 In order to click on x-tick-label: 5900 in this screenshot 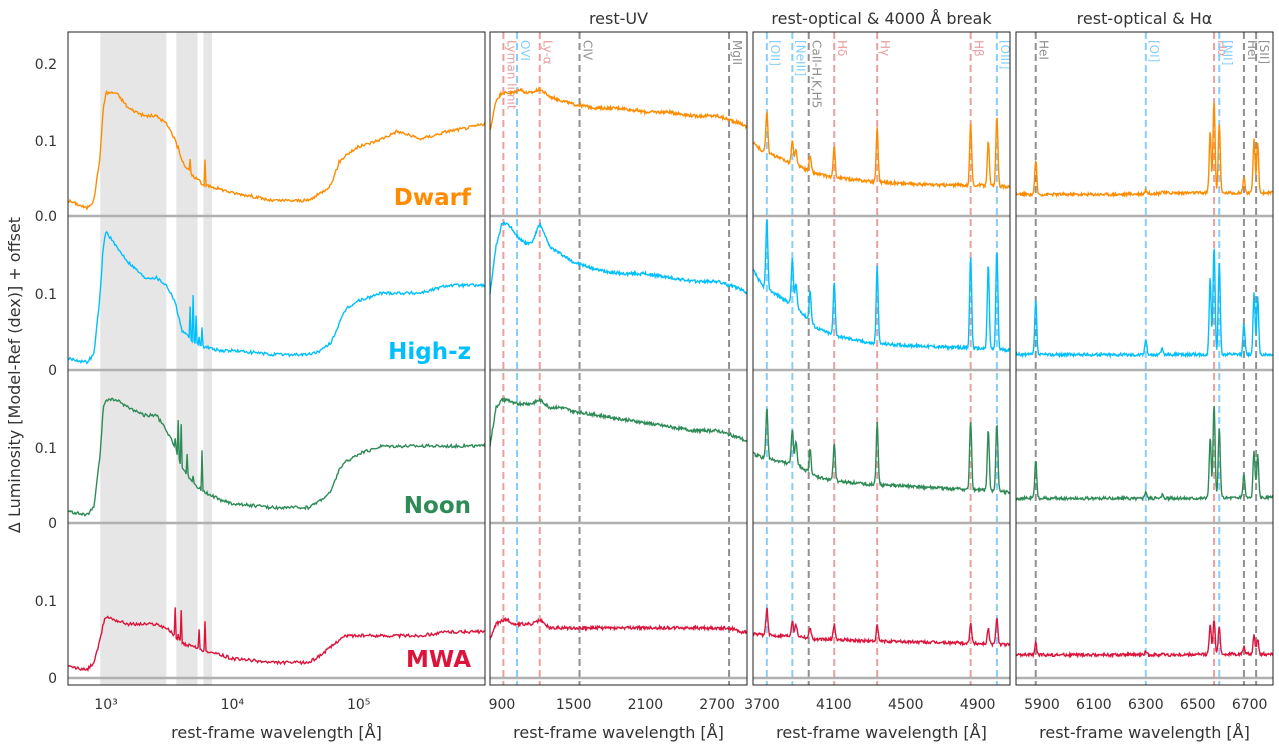, I will do `click(1042, 705)`.